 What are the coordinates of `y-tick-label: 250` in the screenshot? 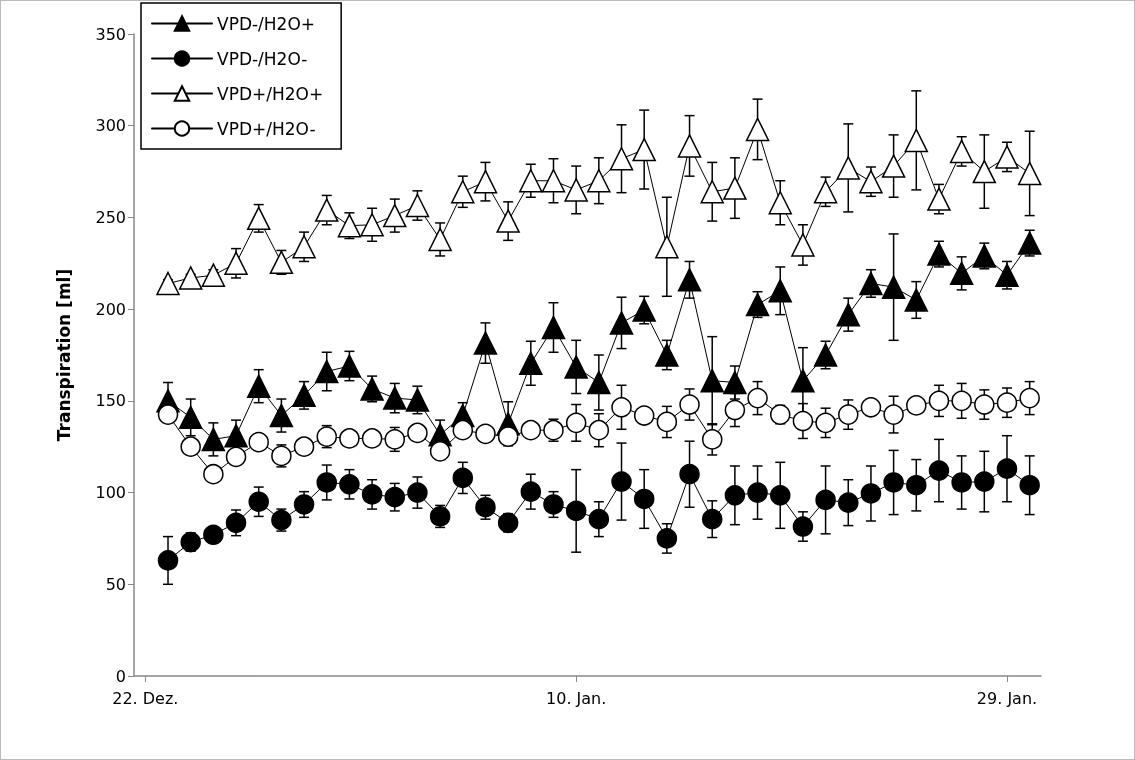 It's located at (110, 217).